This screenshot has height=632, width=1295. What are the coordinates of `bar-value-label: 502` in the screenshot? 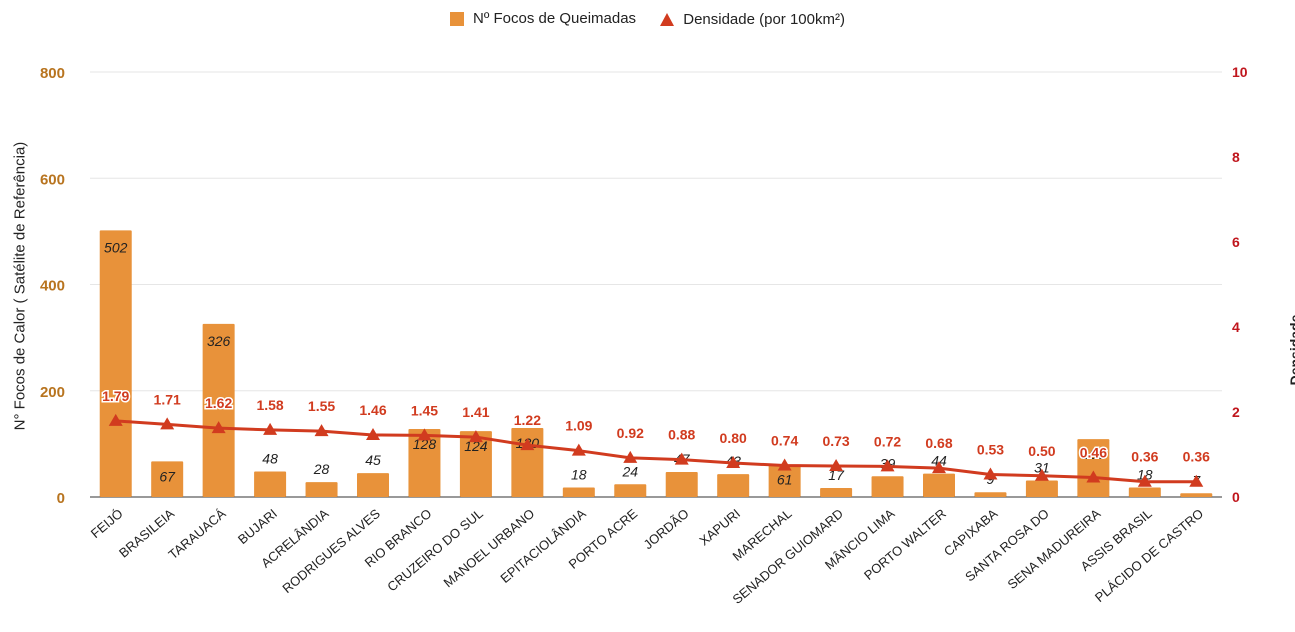 It's located at (116, 247).